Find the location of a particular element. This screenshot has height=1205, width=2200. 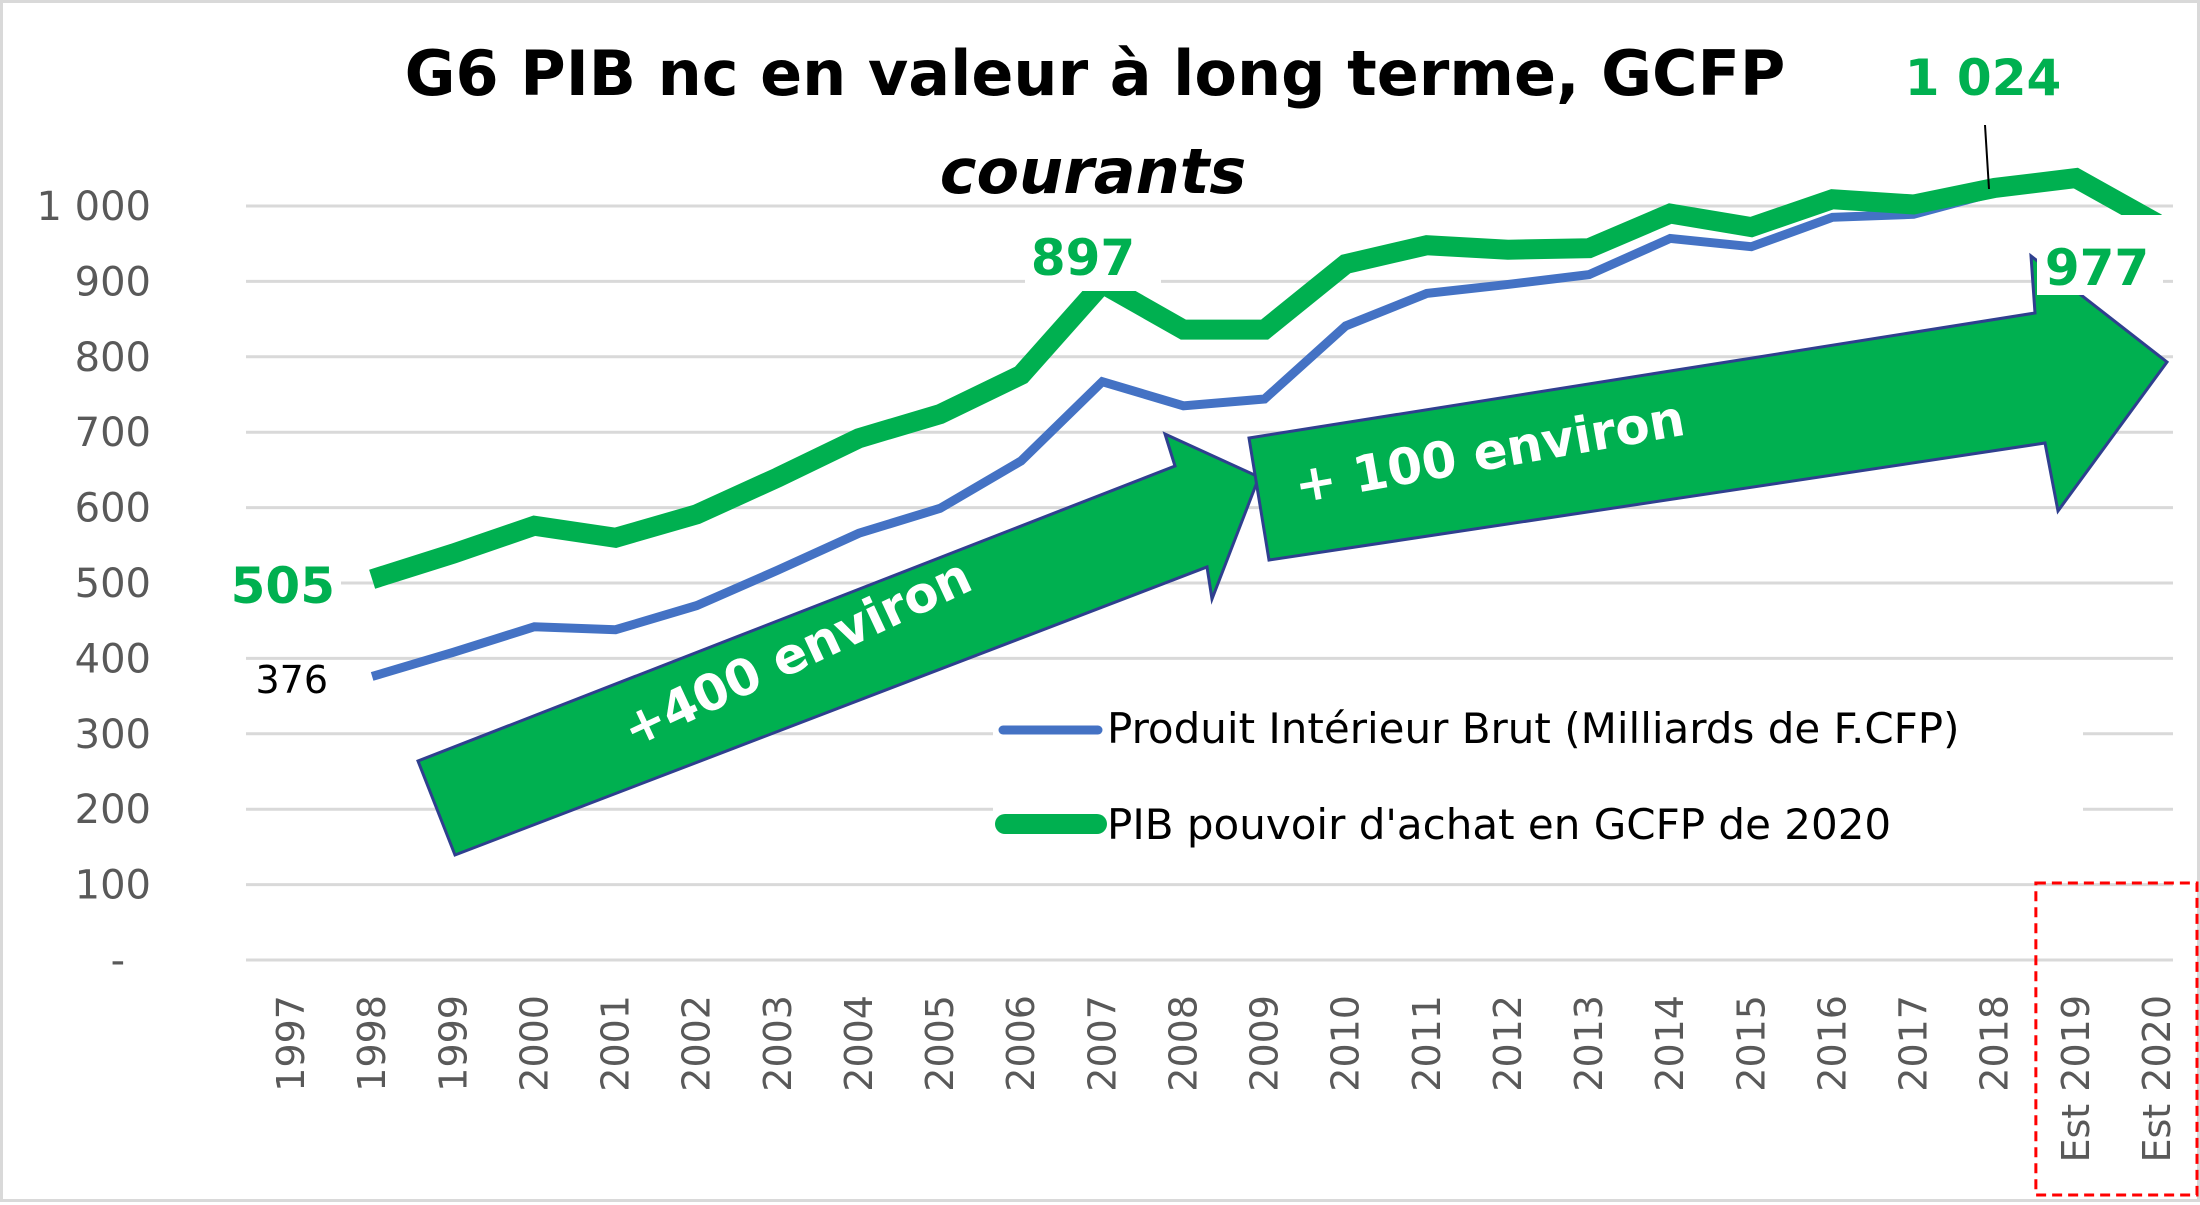

data-label-897: 897 is located at coordinates (1083, 258).